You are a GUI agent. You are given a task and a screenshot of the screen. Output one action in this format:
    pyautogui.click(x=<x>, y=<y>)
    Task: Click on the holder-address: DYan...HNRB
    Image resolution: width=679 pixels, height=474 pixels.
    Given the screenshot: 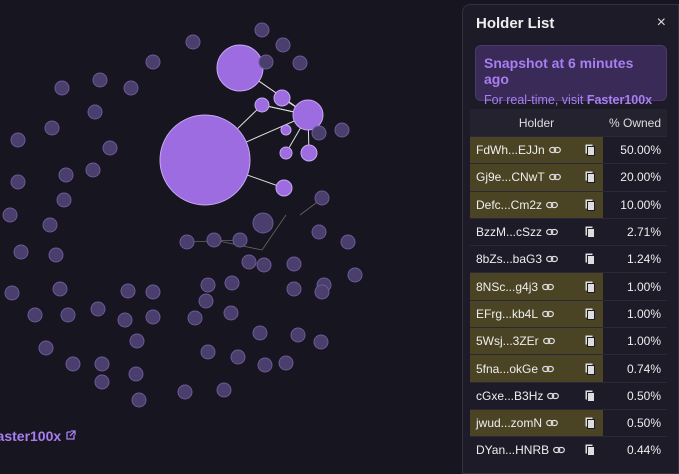 What is the action you would take?
    pyautogui.click(x=513, y=450)
    